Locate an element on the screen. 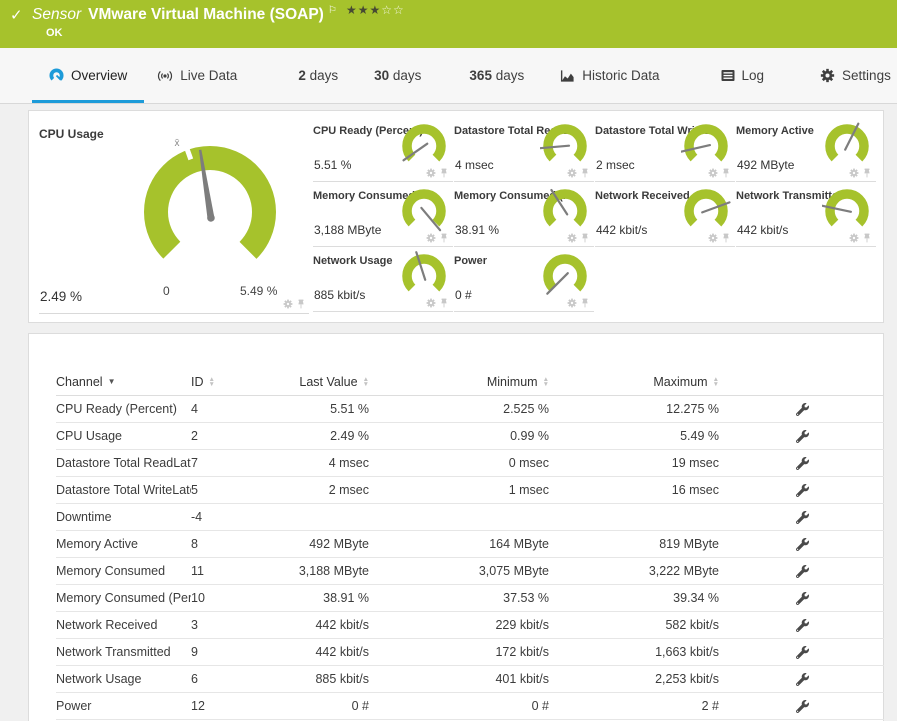 This screenshot has height=721, width=897. tab-2-days: 2 days is located at coordinates (318, 75).